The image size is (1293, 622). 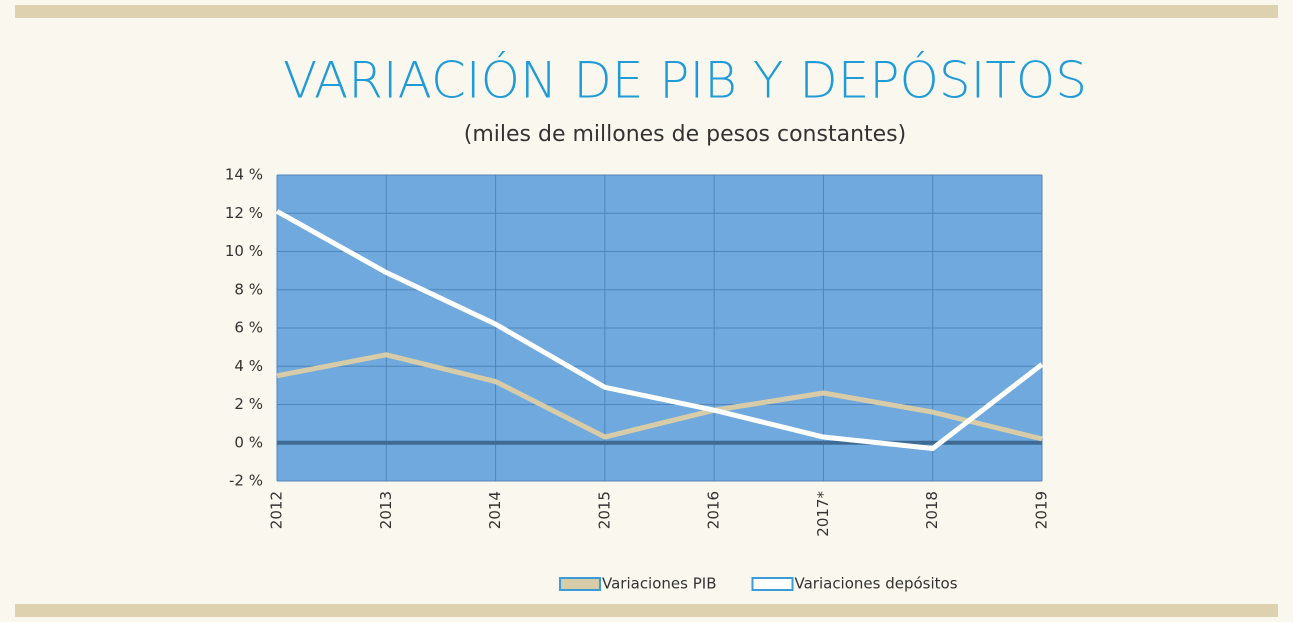 I want to click on x-tick-label: 2018, so click(x=932, y=510).